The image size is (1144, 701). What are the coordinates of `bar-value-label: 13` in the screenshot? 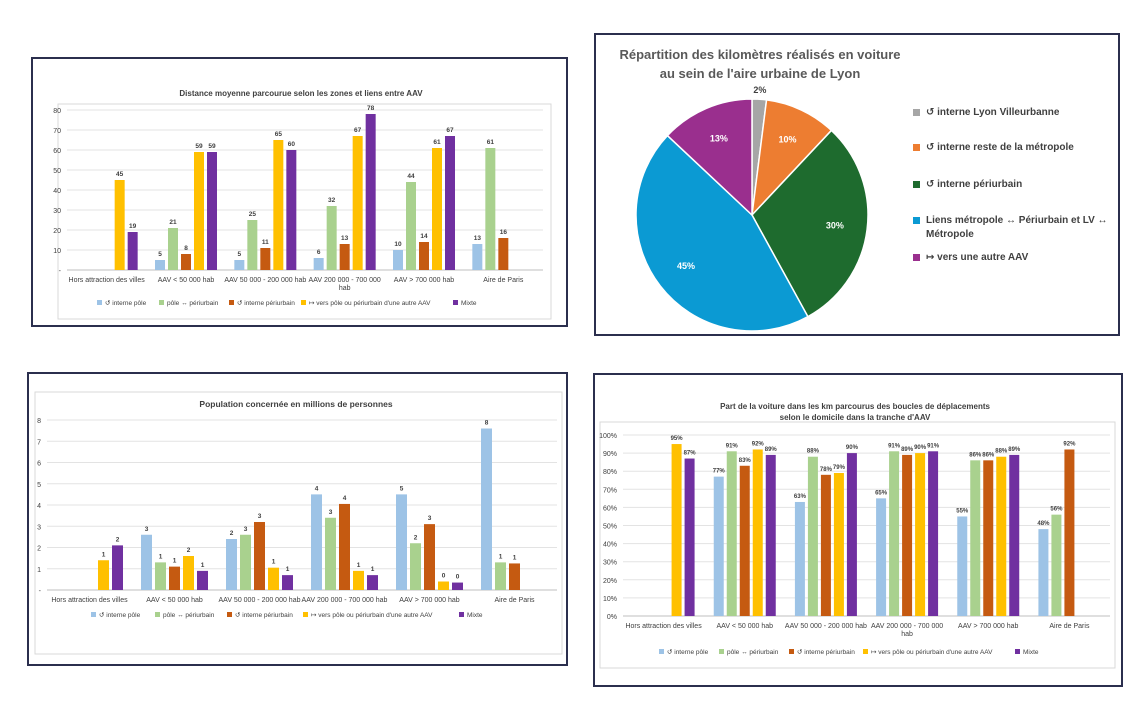 It's located at (345, 238).